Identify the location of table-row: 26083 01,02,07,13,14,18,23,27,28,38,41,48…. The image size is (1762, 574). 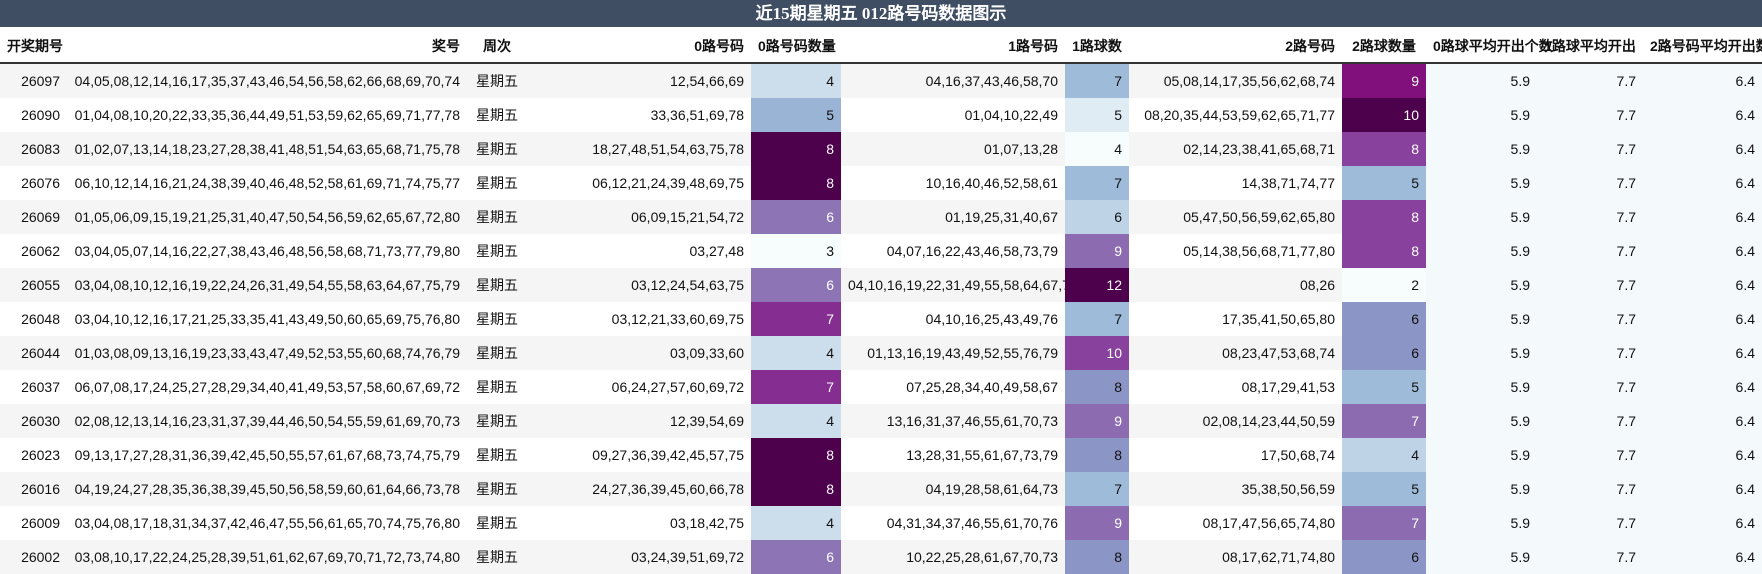
(881, 149).